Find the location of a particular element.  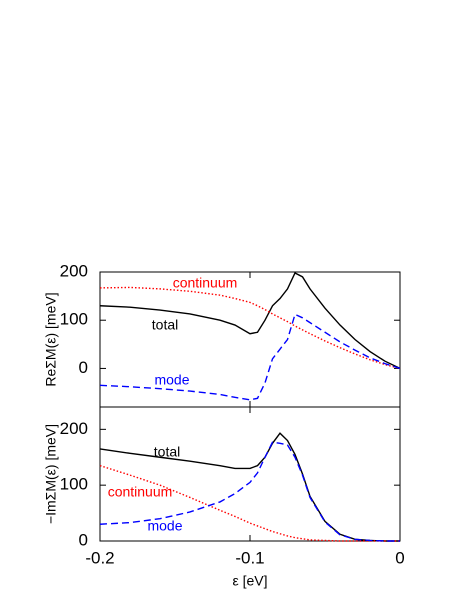

y-axis-label: ReΣM(ε) [meV] is located at coordinates (51, 339).